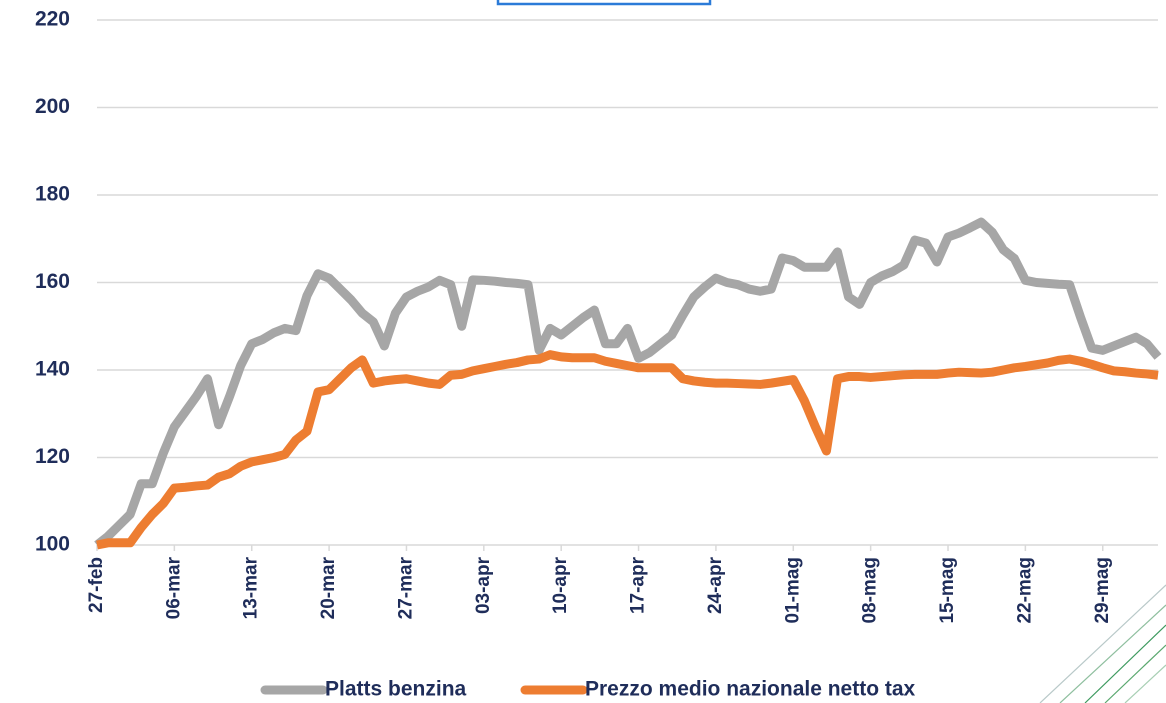 The image size is (1166, 703). Describe the element at coordinates (750, 689) in the screenshot. I see `legend-label: Prezzo medio nazionale netto tax` at that location.